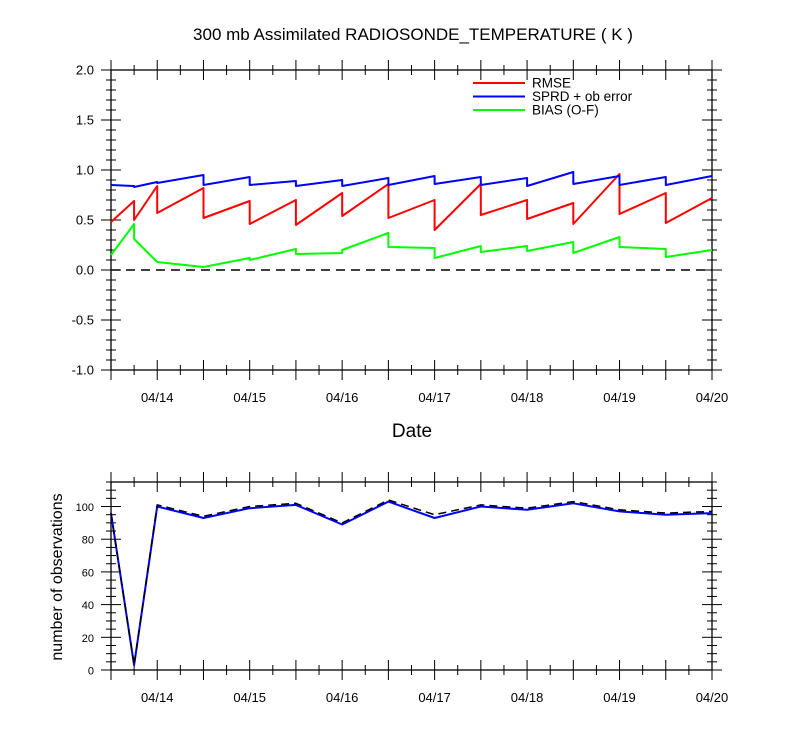 This screenshot has width=800, height=750. What do you see at coordinates (83, 320) in the screenshot?
I see `top-y-tick-label: -0.5` at bounding box center [83, 320].